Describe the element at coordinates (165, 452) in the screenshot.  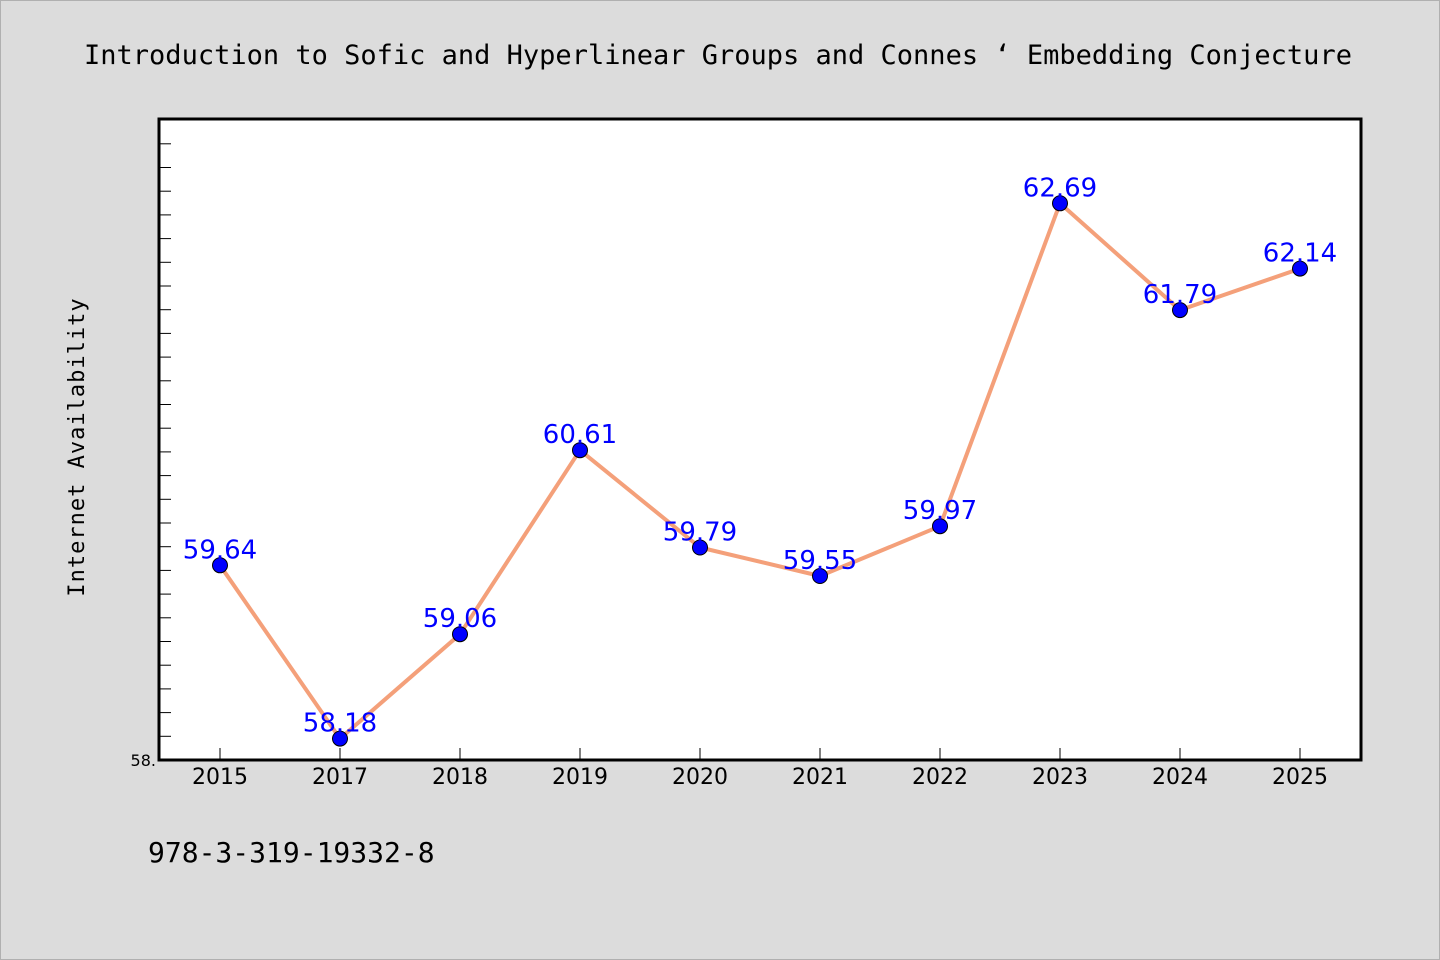
I see `y-axis-ticks` at that location.